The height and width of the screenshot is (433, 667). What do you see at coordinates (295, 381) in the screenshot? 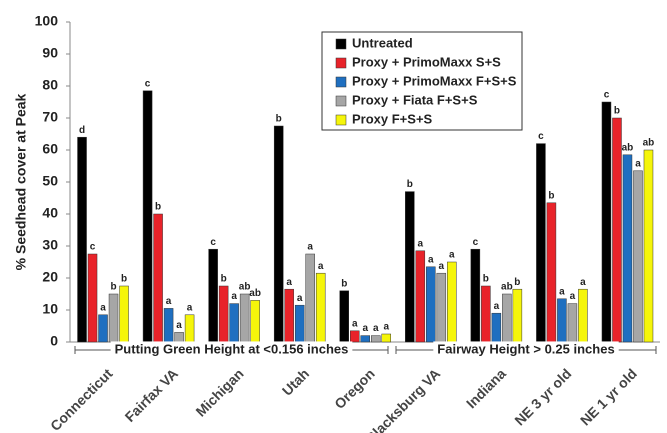
I see `x-tick-label: Utah` at bounding box center [295, 381].